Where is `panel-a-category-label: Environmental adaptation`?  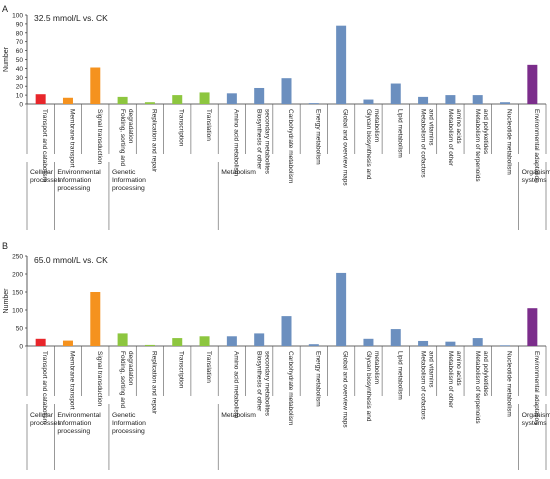
panel-a-category-label: Environmental adaptation is located at coordinates (536, 146).